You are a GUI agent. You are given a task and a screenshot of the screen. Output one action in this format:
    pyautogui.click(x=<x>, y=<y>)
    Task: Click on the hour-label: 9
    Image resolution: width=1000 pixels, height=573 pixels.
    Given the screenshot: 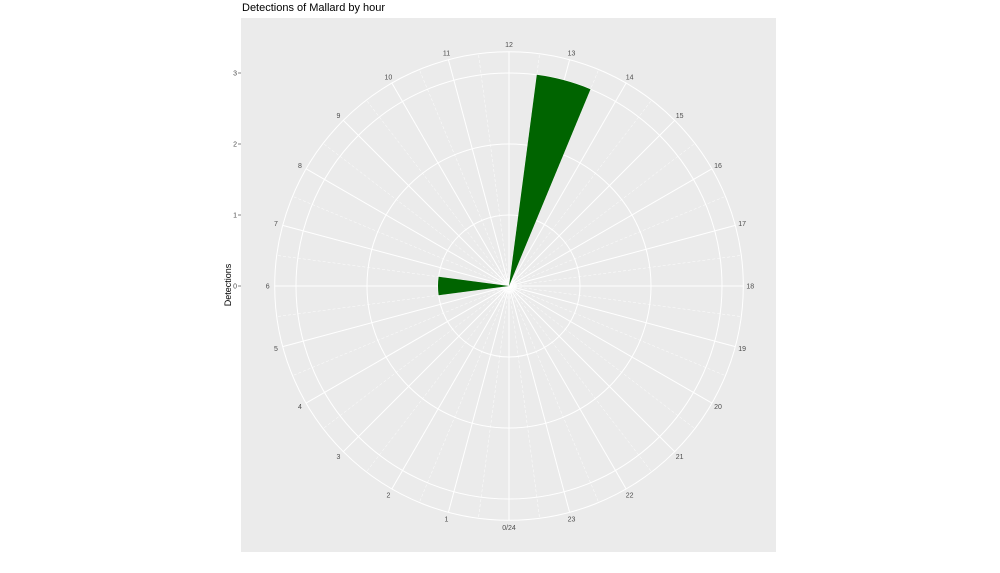 What is the action you would take?
    pyautogui.click(x=338, y=116)
    